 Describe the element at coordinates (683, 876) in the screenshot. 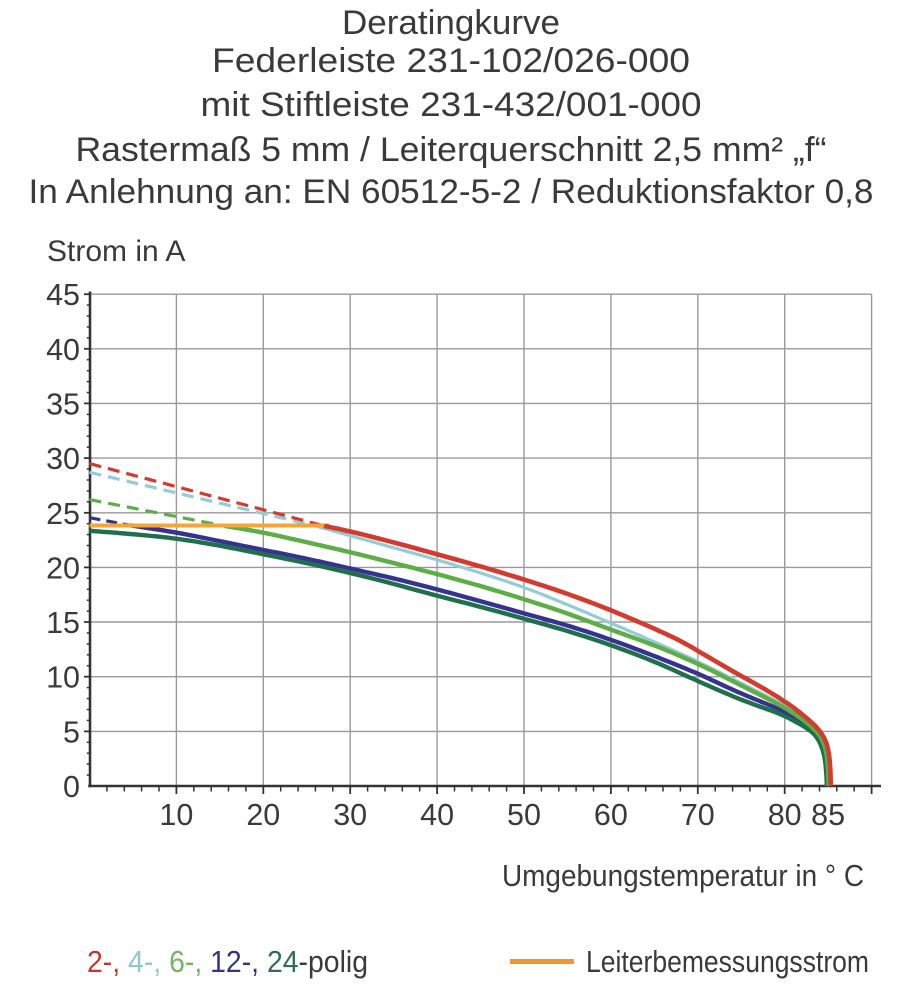

I see `svg-text: Umgebungstemperatur in ° C` at that location.